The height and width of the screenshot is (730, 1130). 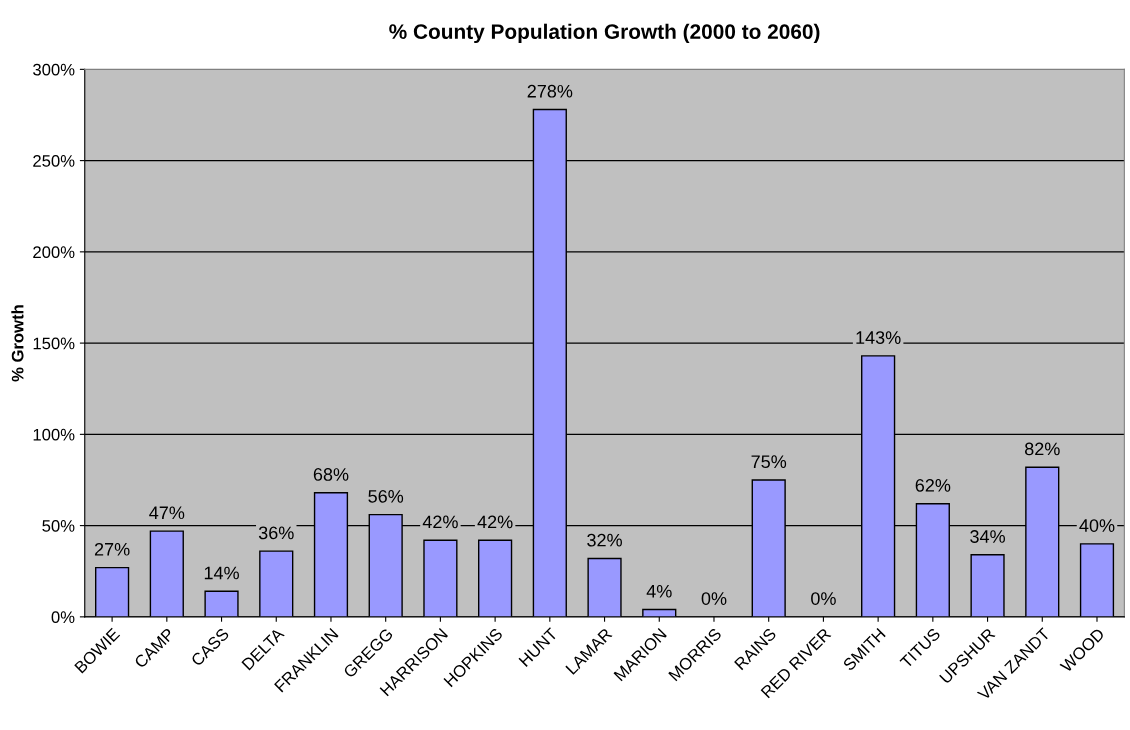 What do you see at coordinates (221, 573) in the screenshot?
I see `data-label: 14%` at bounding box center [221, 573].